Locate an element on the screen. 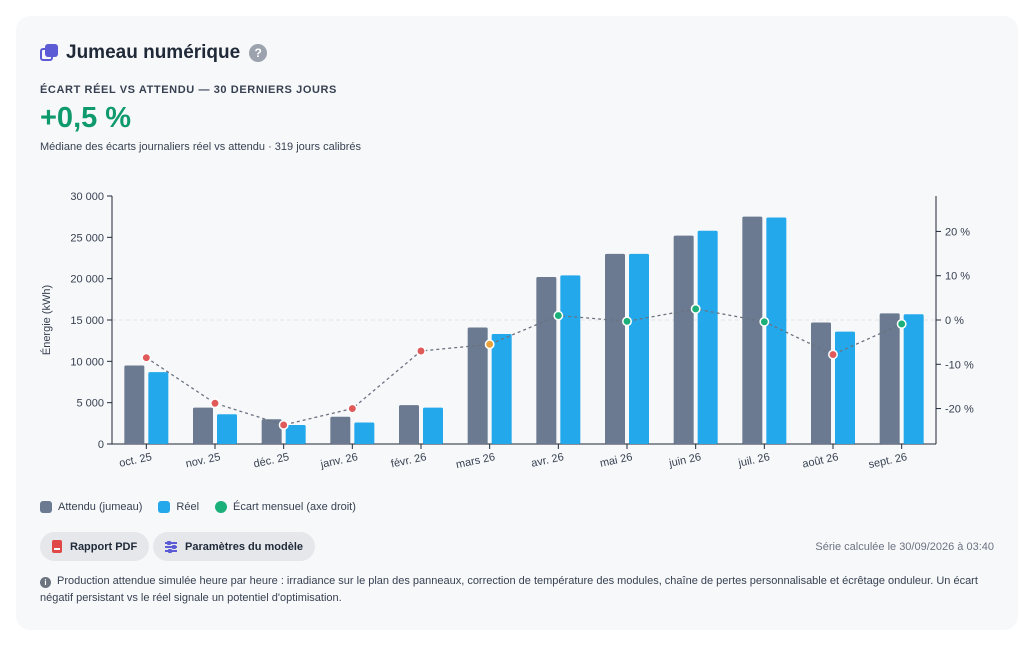 The image size is (1034, 646). deviation-line is located at coordinates (523, 367).